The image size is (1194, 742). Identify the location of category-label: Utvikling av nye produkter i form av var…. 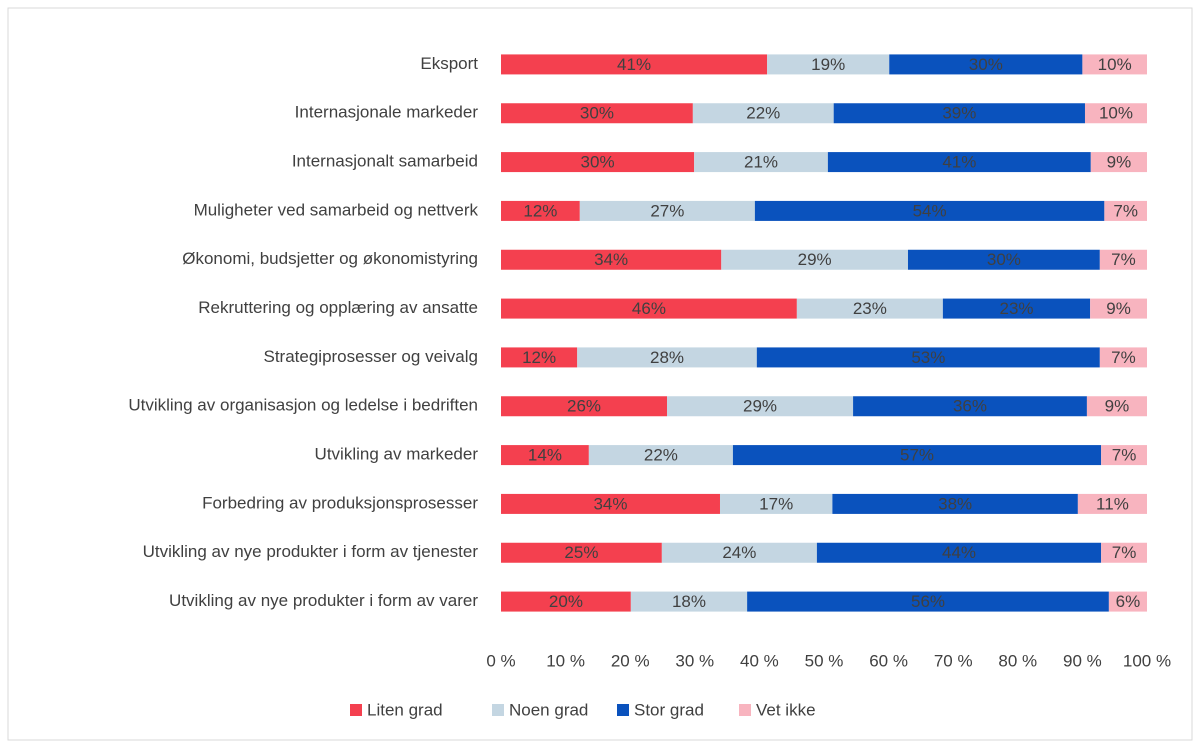
(323, 600).